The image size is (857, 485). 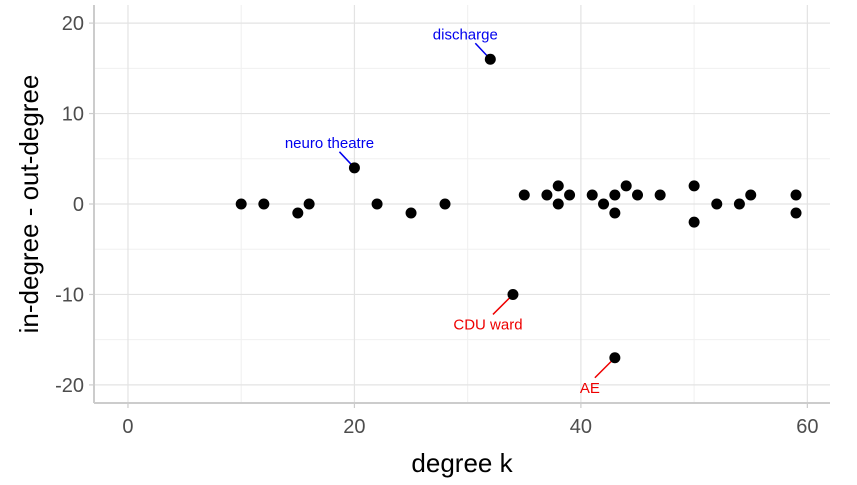 I want to click on x-tick-label: 20, so click(x=354, y=427).